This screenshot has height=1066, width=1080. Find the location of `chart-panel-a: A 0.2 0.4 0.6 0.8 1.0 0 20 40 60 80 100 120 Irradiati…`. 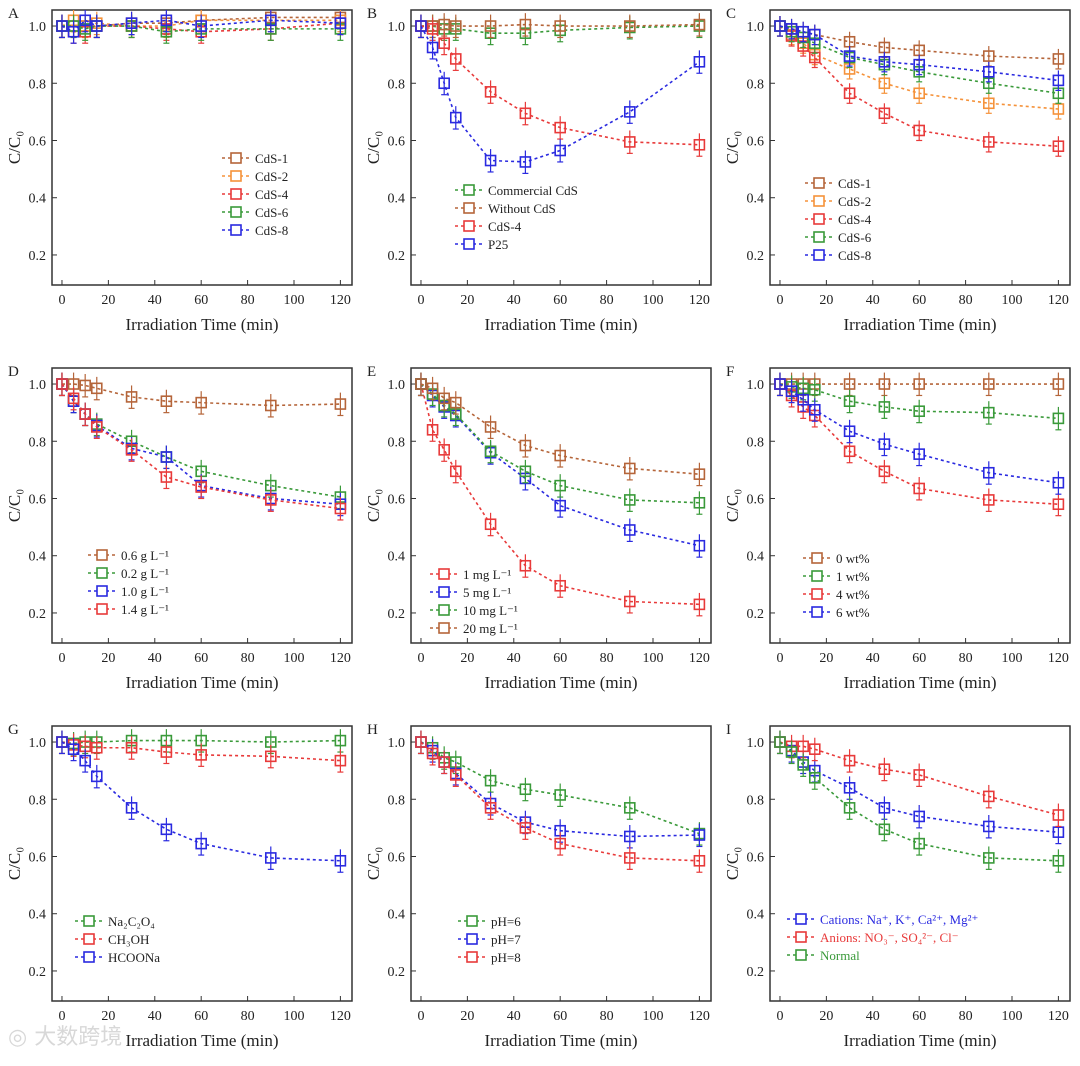

chart-panel-a: A 0.2 0.4 0.6 0.8 1.0 0 20 40 60 80 100 120 Irradiati… is located at coordinates (179, 170).